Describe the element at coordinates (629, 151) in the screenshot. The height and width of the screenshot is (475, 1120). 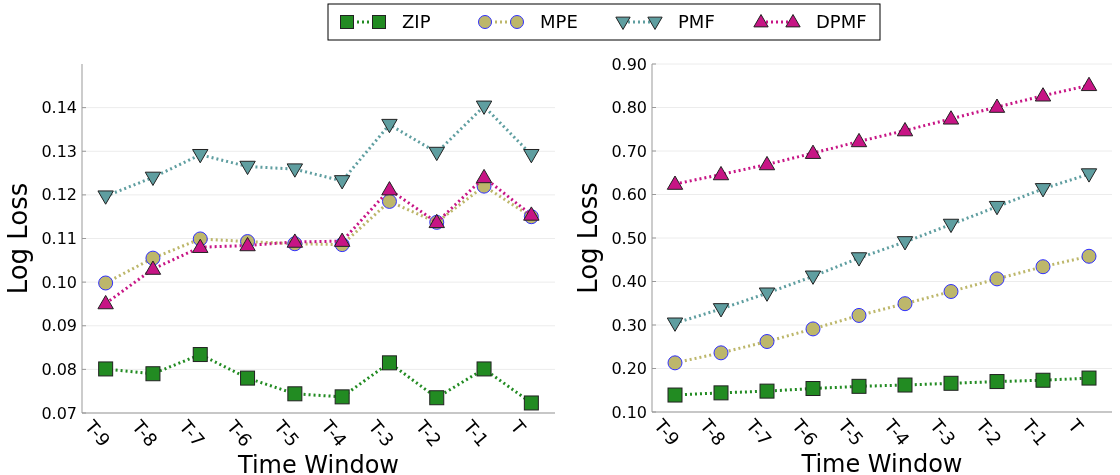
I see `y-tick-label: 0.70` at that location.